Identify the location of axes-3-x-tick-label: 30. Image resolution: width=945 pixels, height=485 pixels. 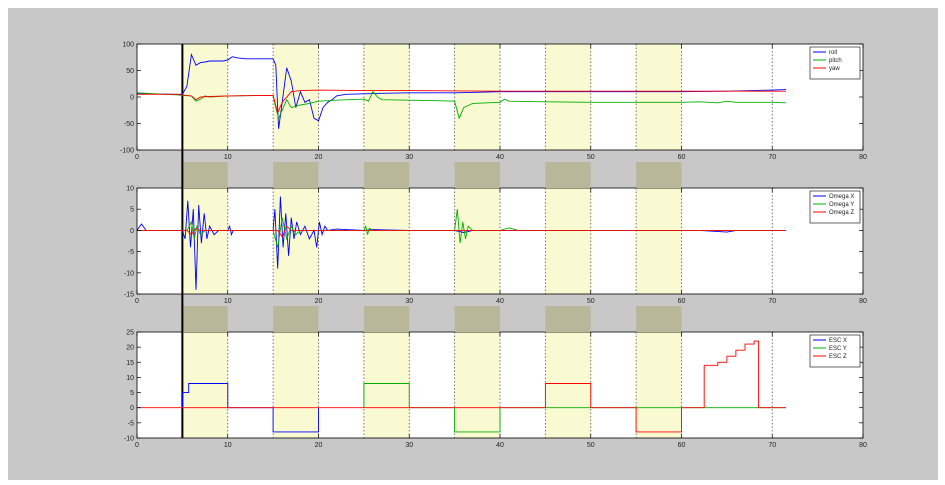
(409, 445).